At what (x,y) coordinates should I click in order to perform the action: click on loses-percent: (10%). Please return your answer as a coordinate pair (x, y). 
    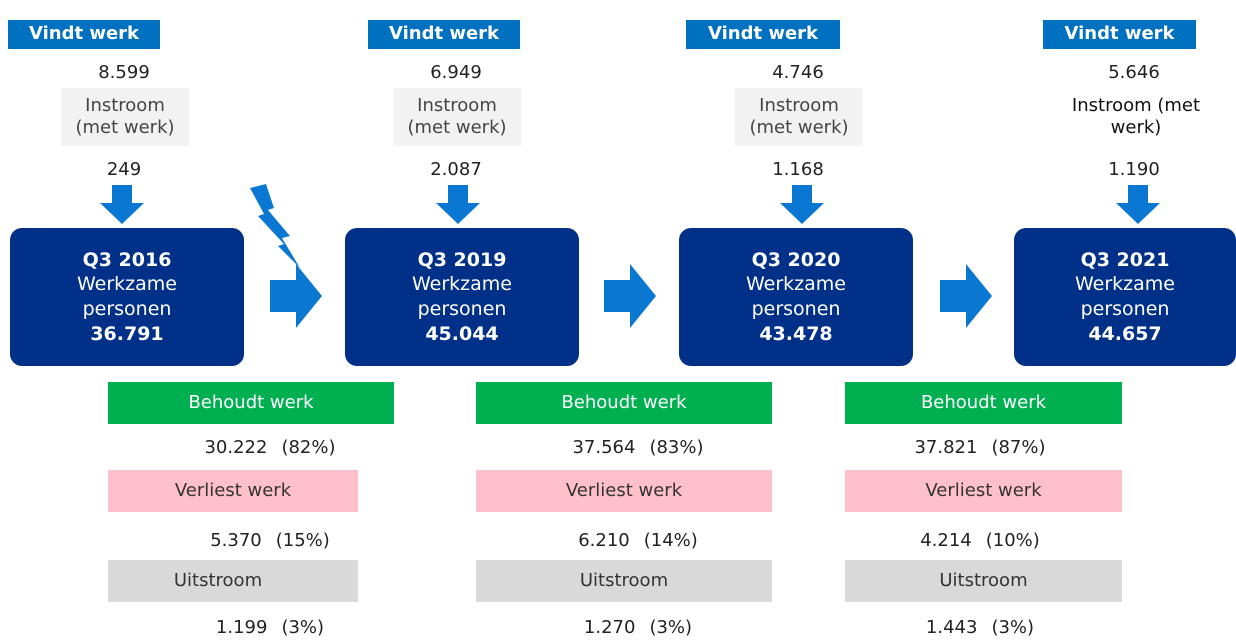
    Looking at the image, I should click on (1012, 540).